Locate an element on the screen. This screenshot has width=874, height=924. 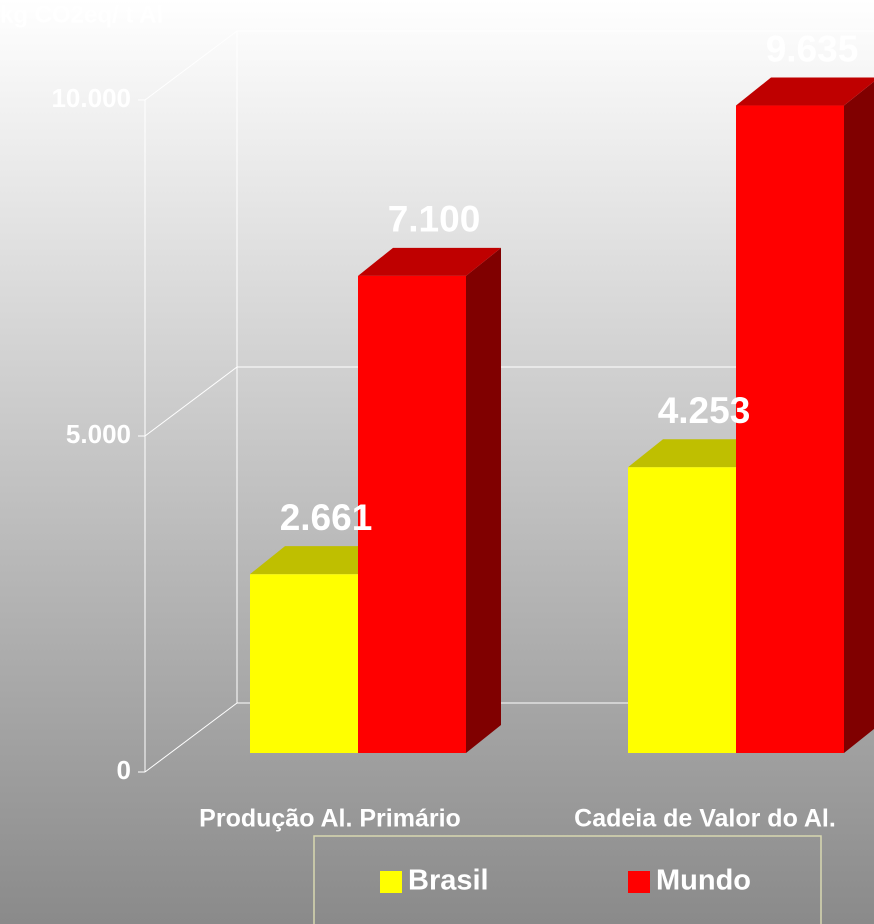
y-tick-label: 5.000 is located at coordinates (98, 434).